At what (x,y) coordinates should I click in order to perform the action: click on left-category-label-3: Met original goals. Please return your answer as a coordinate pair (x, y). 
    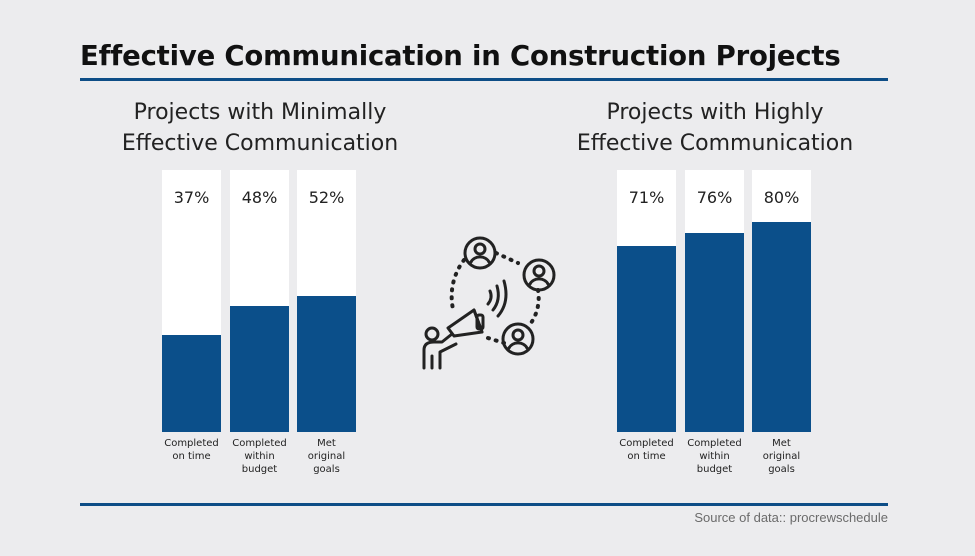
    Looking at the image, I should click on (327, 456).